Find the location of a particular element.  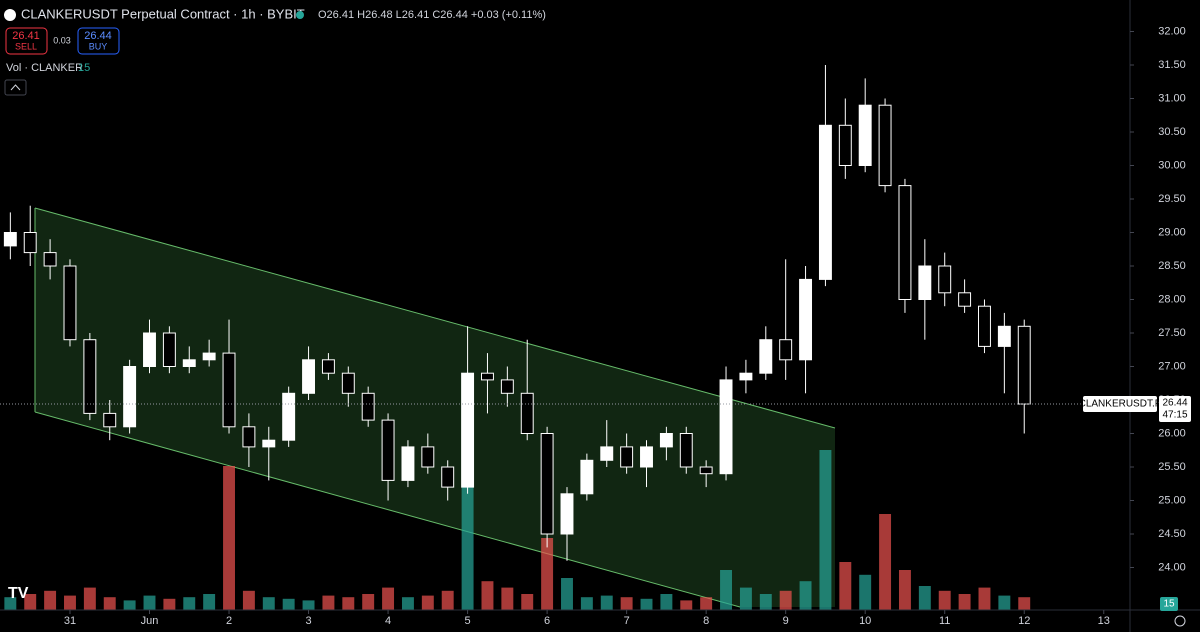

symbol-logo is located at coordinates (10, 15).